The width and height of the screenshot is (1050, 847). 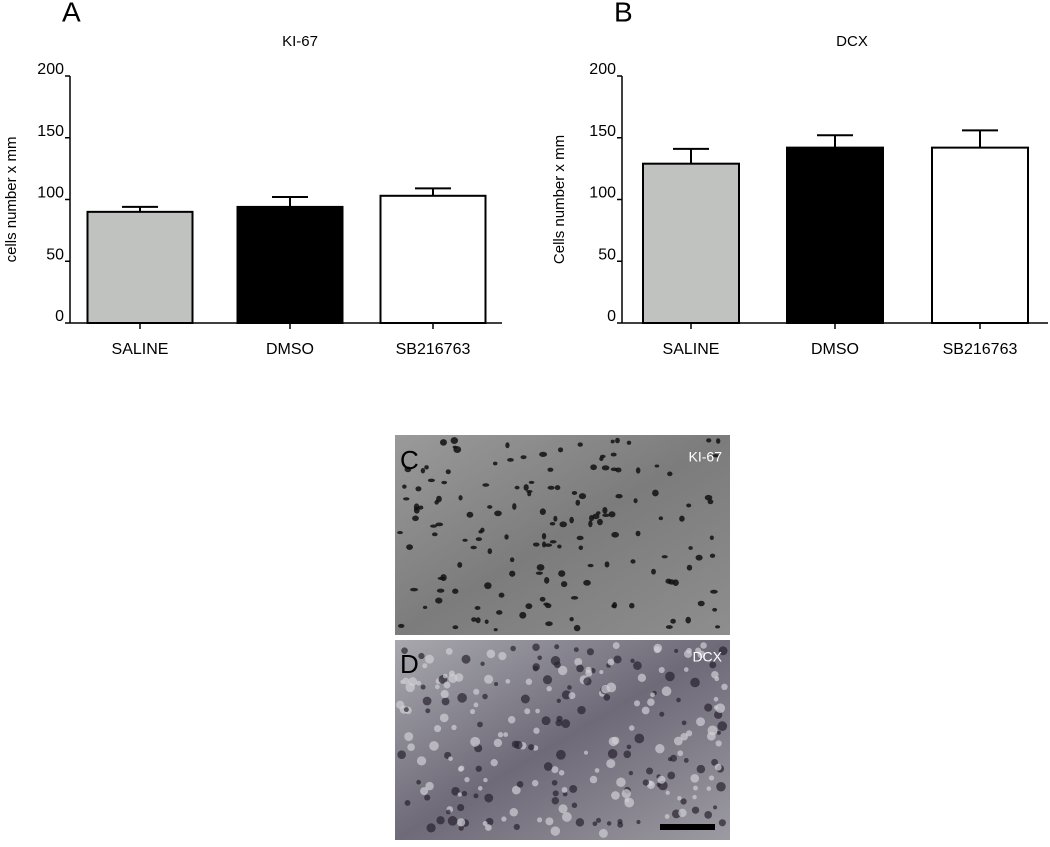 I want to click on y-tick-label: 50, so click(x=55, y=254).